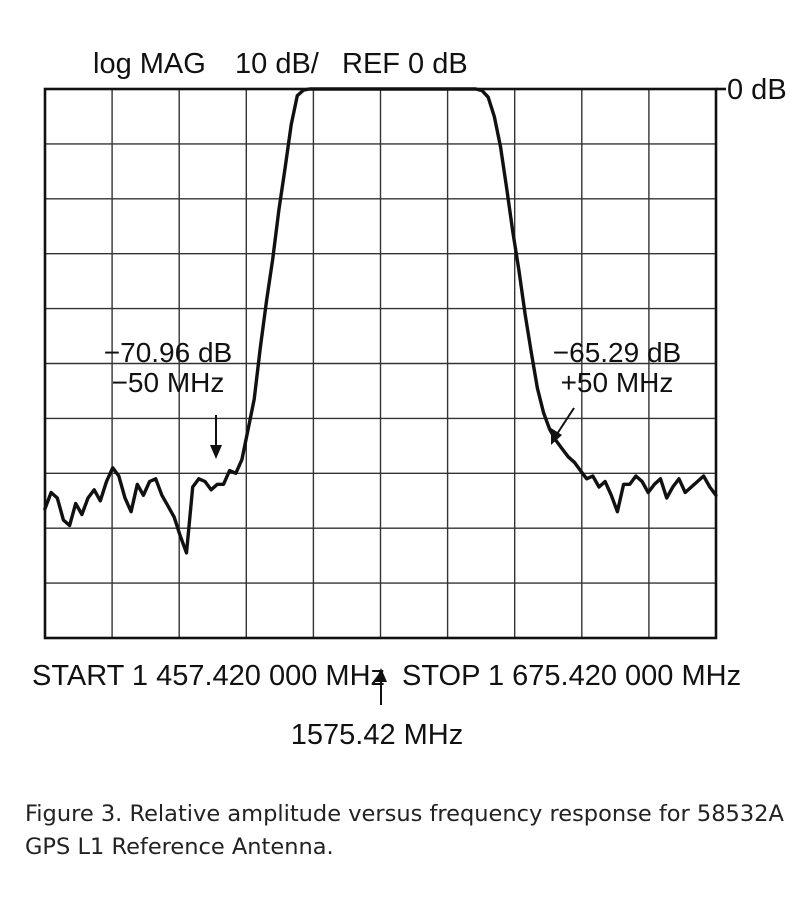  I want to click on per-division-label: 10 dB/, so click(277, 64).